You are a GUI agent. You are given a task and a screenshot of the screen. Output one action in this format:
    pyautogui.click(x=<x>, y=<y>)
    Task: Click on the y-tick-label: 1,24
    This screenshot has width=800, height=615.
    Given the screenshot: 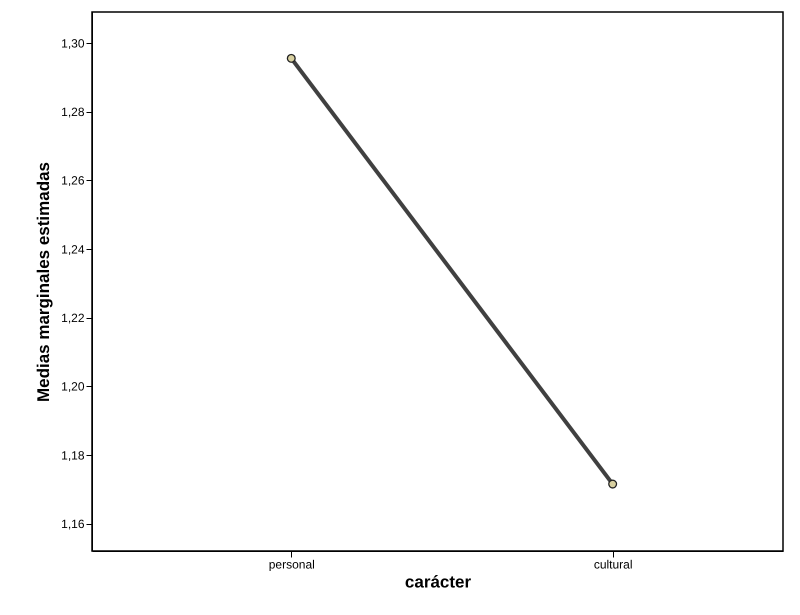 What is the action you would take?
    pyautogui.click(x=73, y=249)
    